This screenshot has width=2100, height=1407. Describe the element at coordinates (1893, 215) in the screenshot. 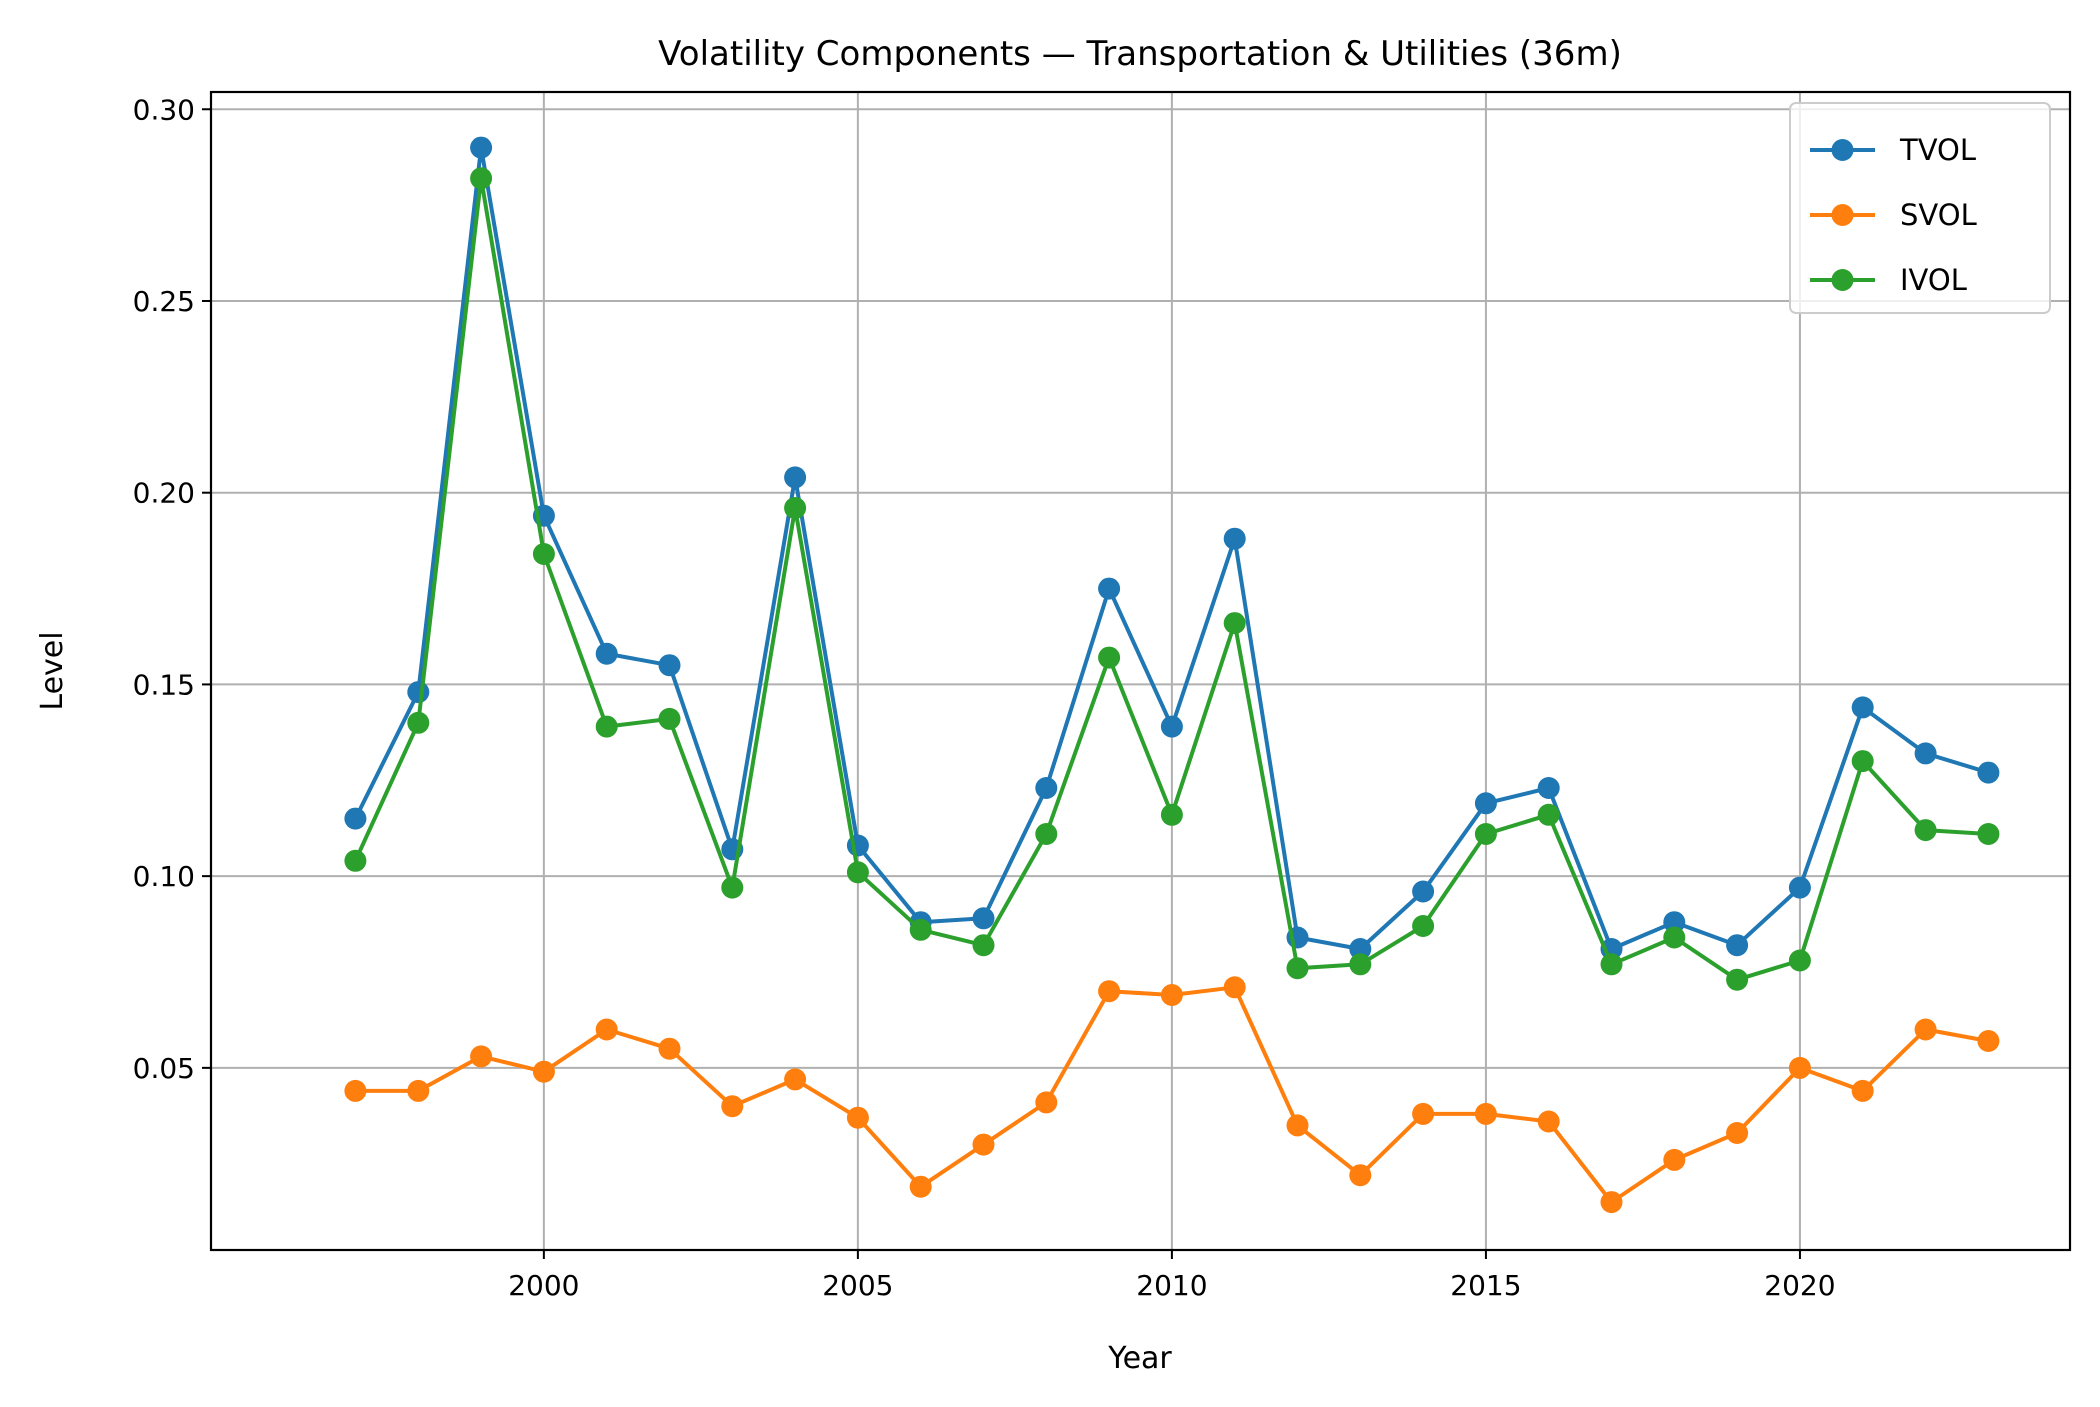

I see `legend-item-svol: SVOL` at that location.